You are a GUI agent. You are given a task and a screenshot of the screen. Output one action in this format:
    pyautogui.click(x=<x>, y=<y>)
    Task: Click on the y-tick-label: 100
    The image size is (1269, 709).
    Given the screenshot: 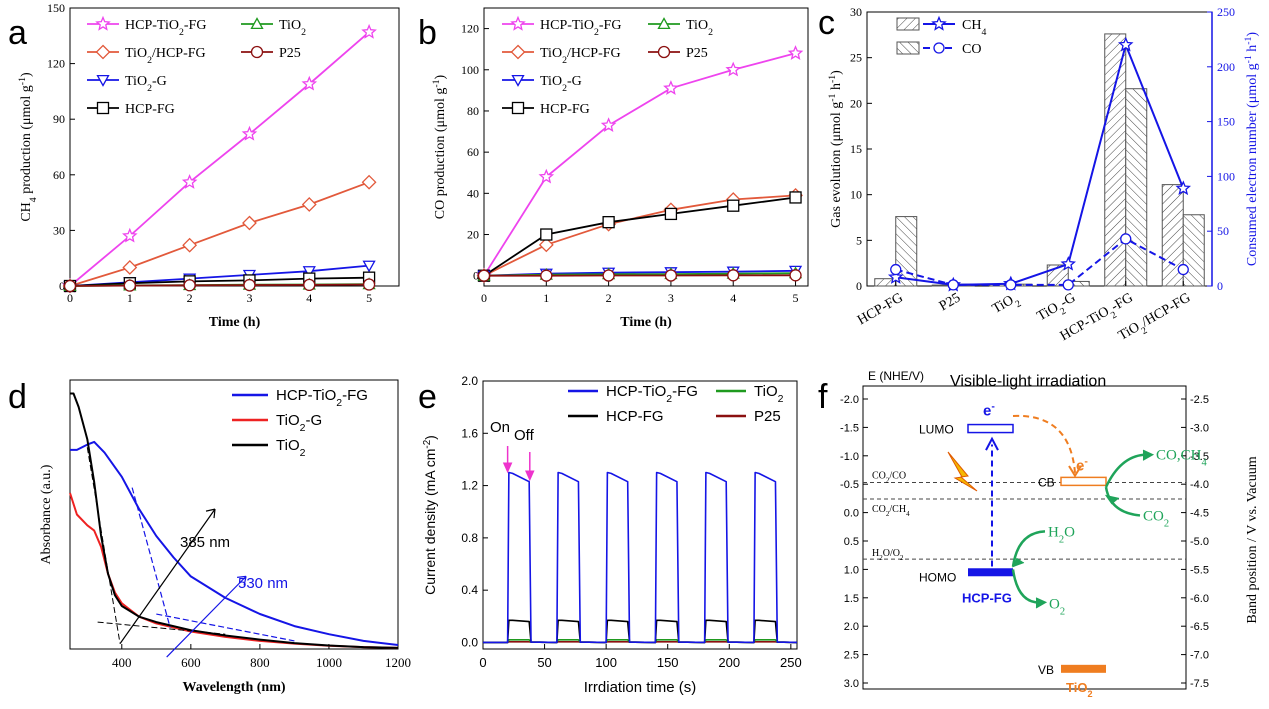 What is the action you would take?
    pyautogui.click(x=470, y=70)
    